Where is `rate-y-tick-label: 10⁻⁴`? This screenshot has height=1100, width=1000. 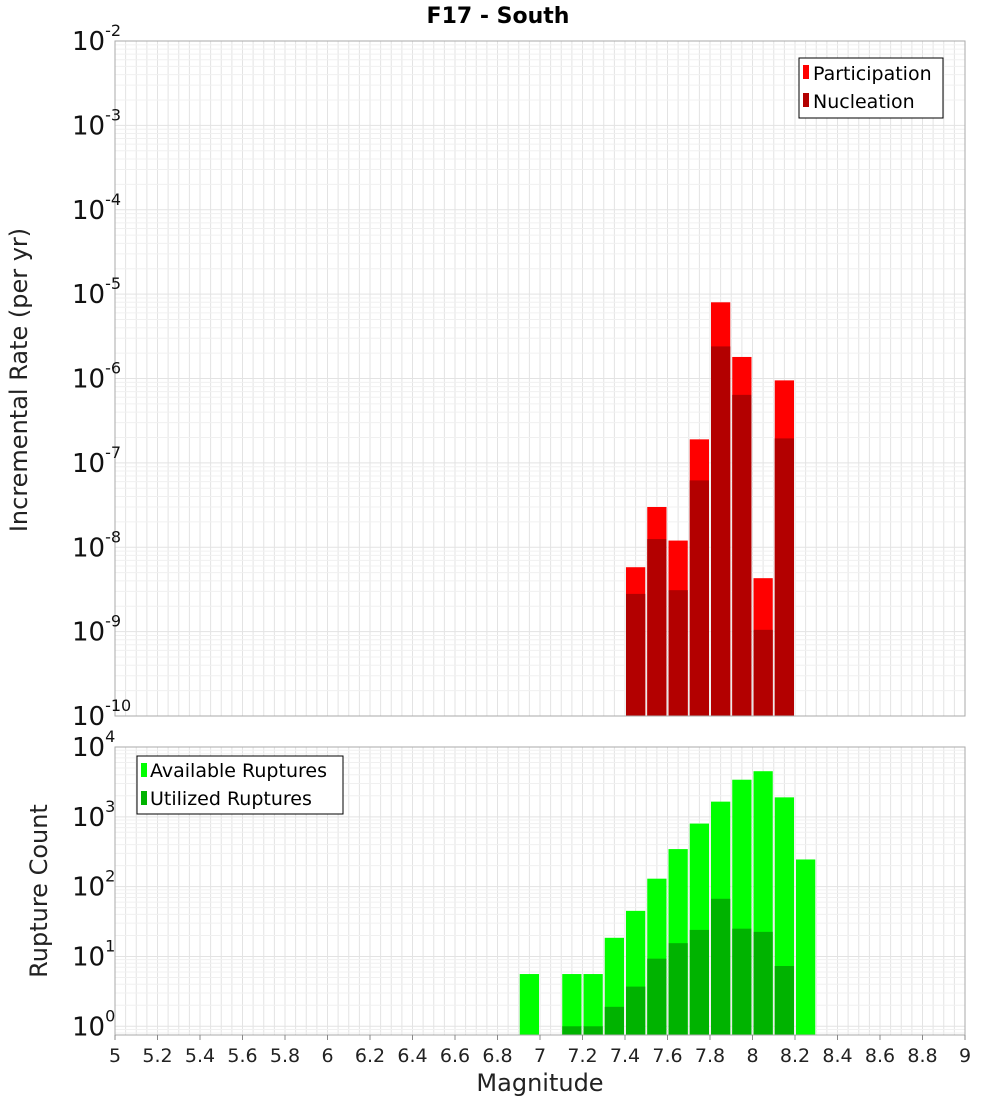
rate-y-tick-label: 10⁻⁴ is located at coordinates (96, 208).